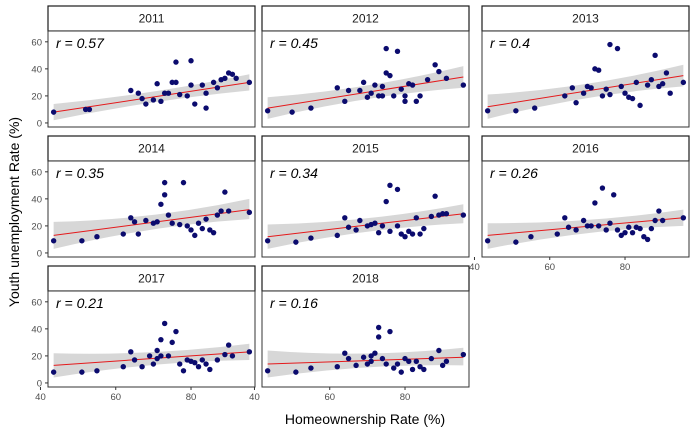 The width and height of the screenshot is (700, 432). I want to click on y-tick-label: 0, so click(39, 123).